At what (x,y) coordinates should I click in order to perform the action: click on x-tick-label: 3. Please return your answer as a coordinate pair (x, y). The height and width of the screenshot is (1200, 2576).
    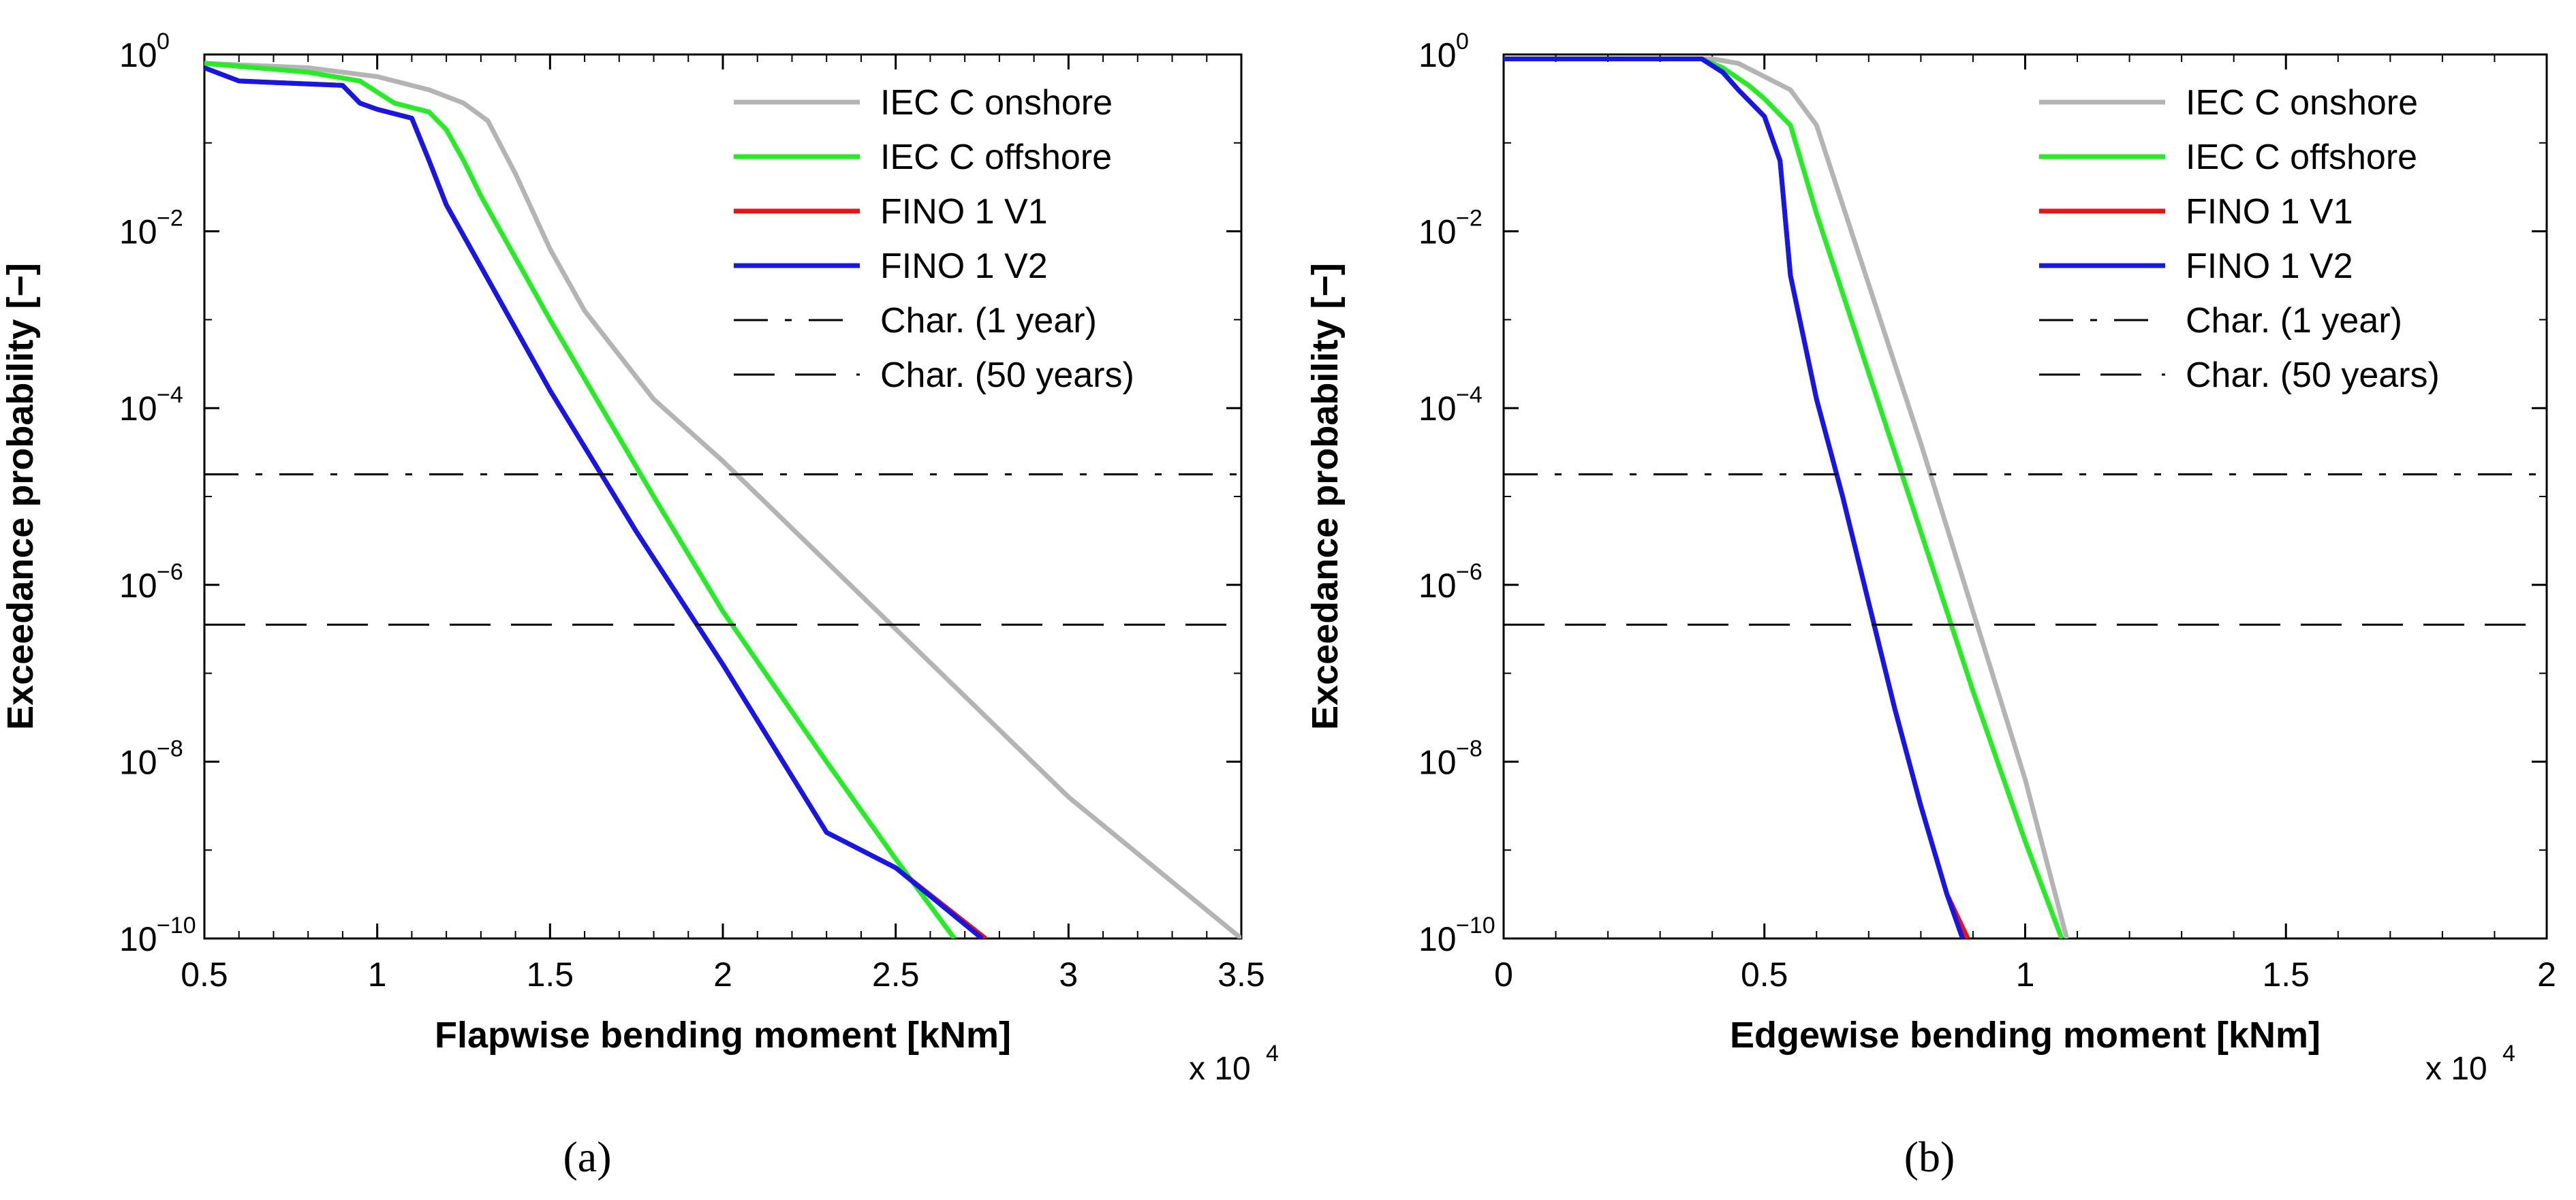
    Looking at the image, I should click on (1068, 975).